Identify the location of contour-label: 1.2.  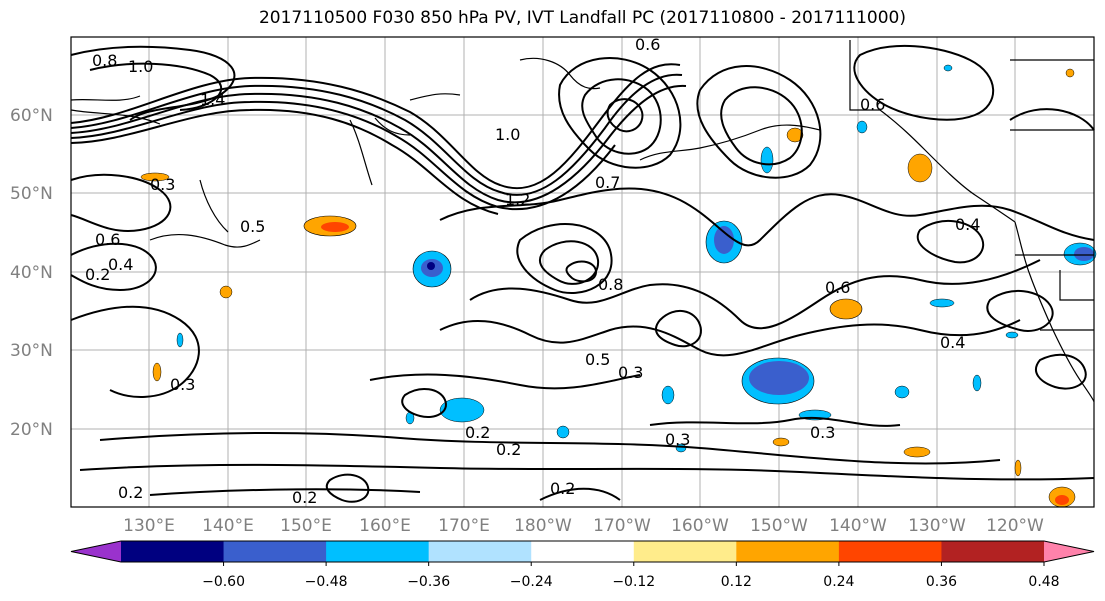
(517, 199).